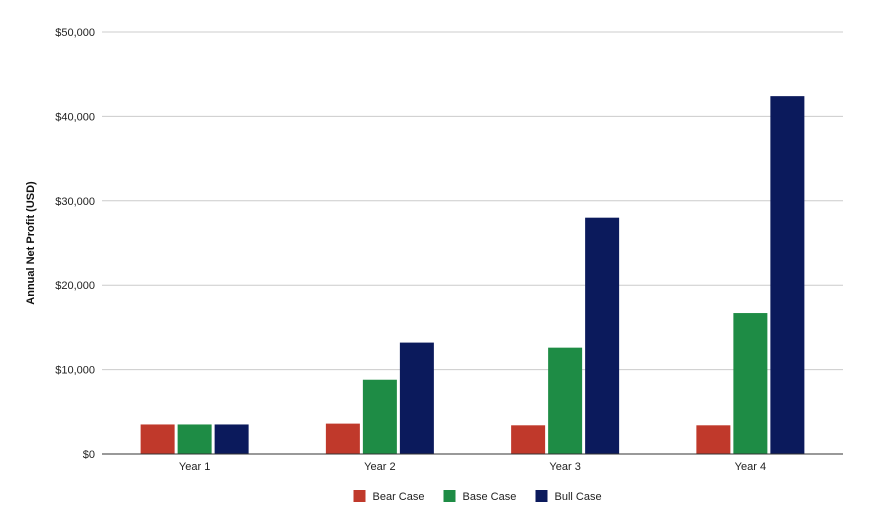 The image size is (869, 529). What do you see at coordinates (75, 202) in the screenshot?
I see `y-tick-label: $30,000` at bounding box center [75, 202].